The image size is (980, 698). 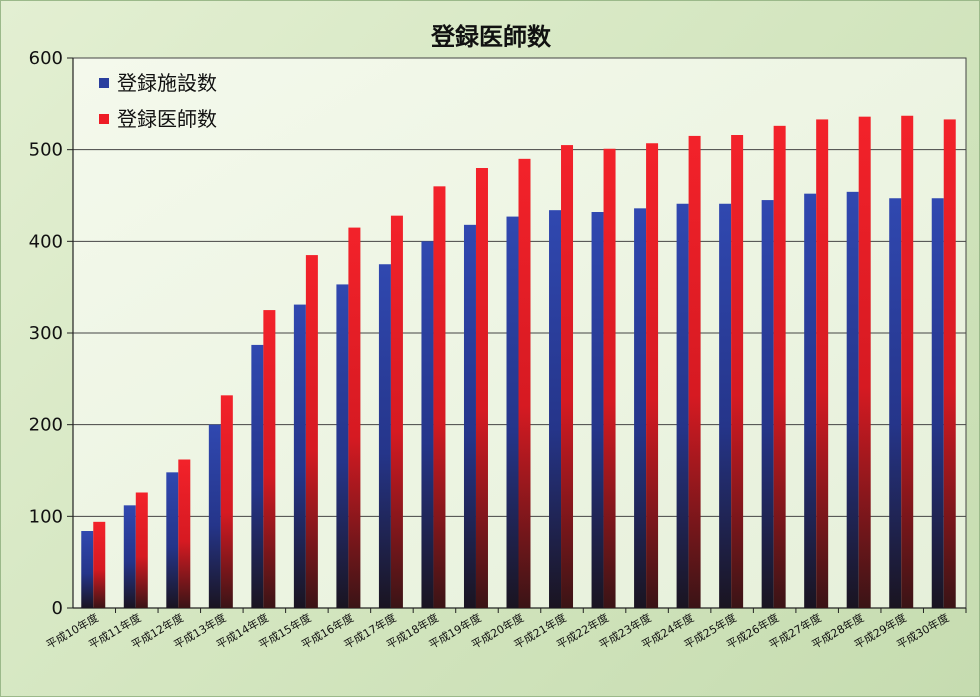 What do you see at coordinates (167, 83) in the screenshot?
I see `legend-label: 登録施設数` at bounding box center [167, 83].